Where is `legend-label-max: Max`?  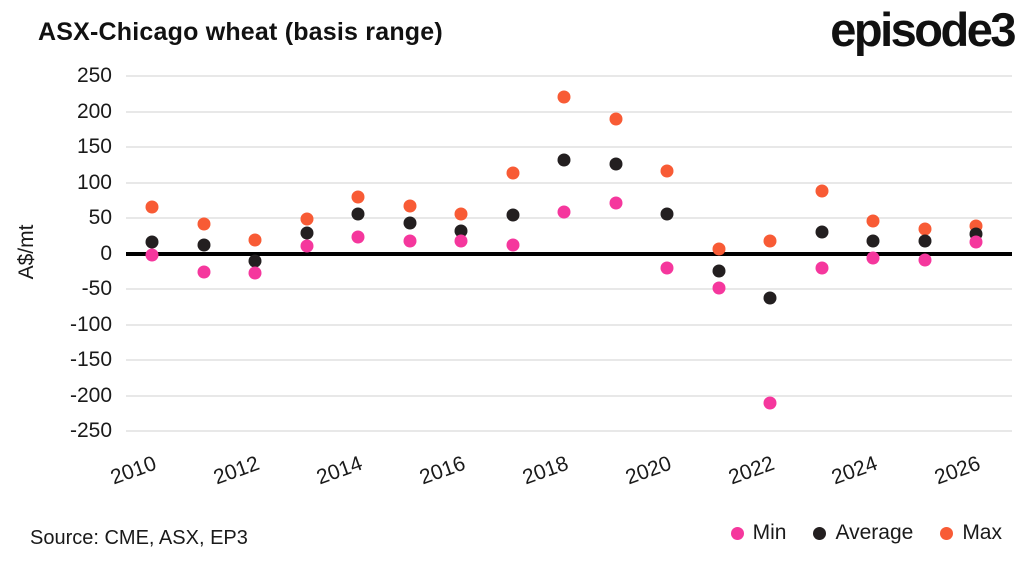 legend-label-max: Max is located at coordinates (982, 532).